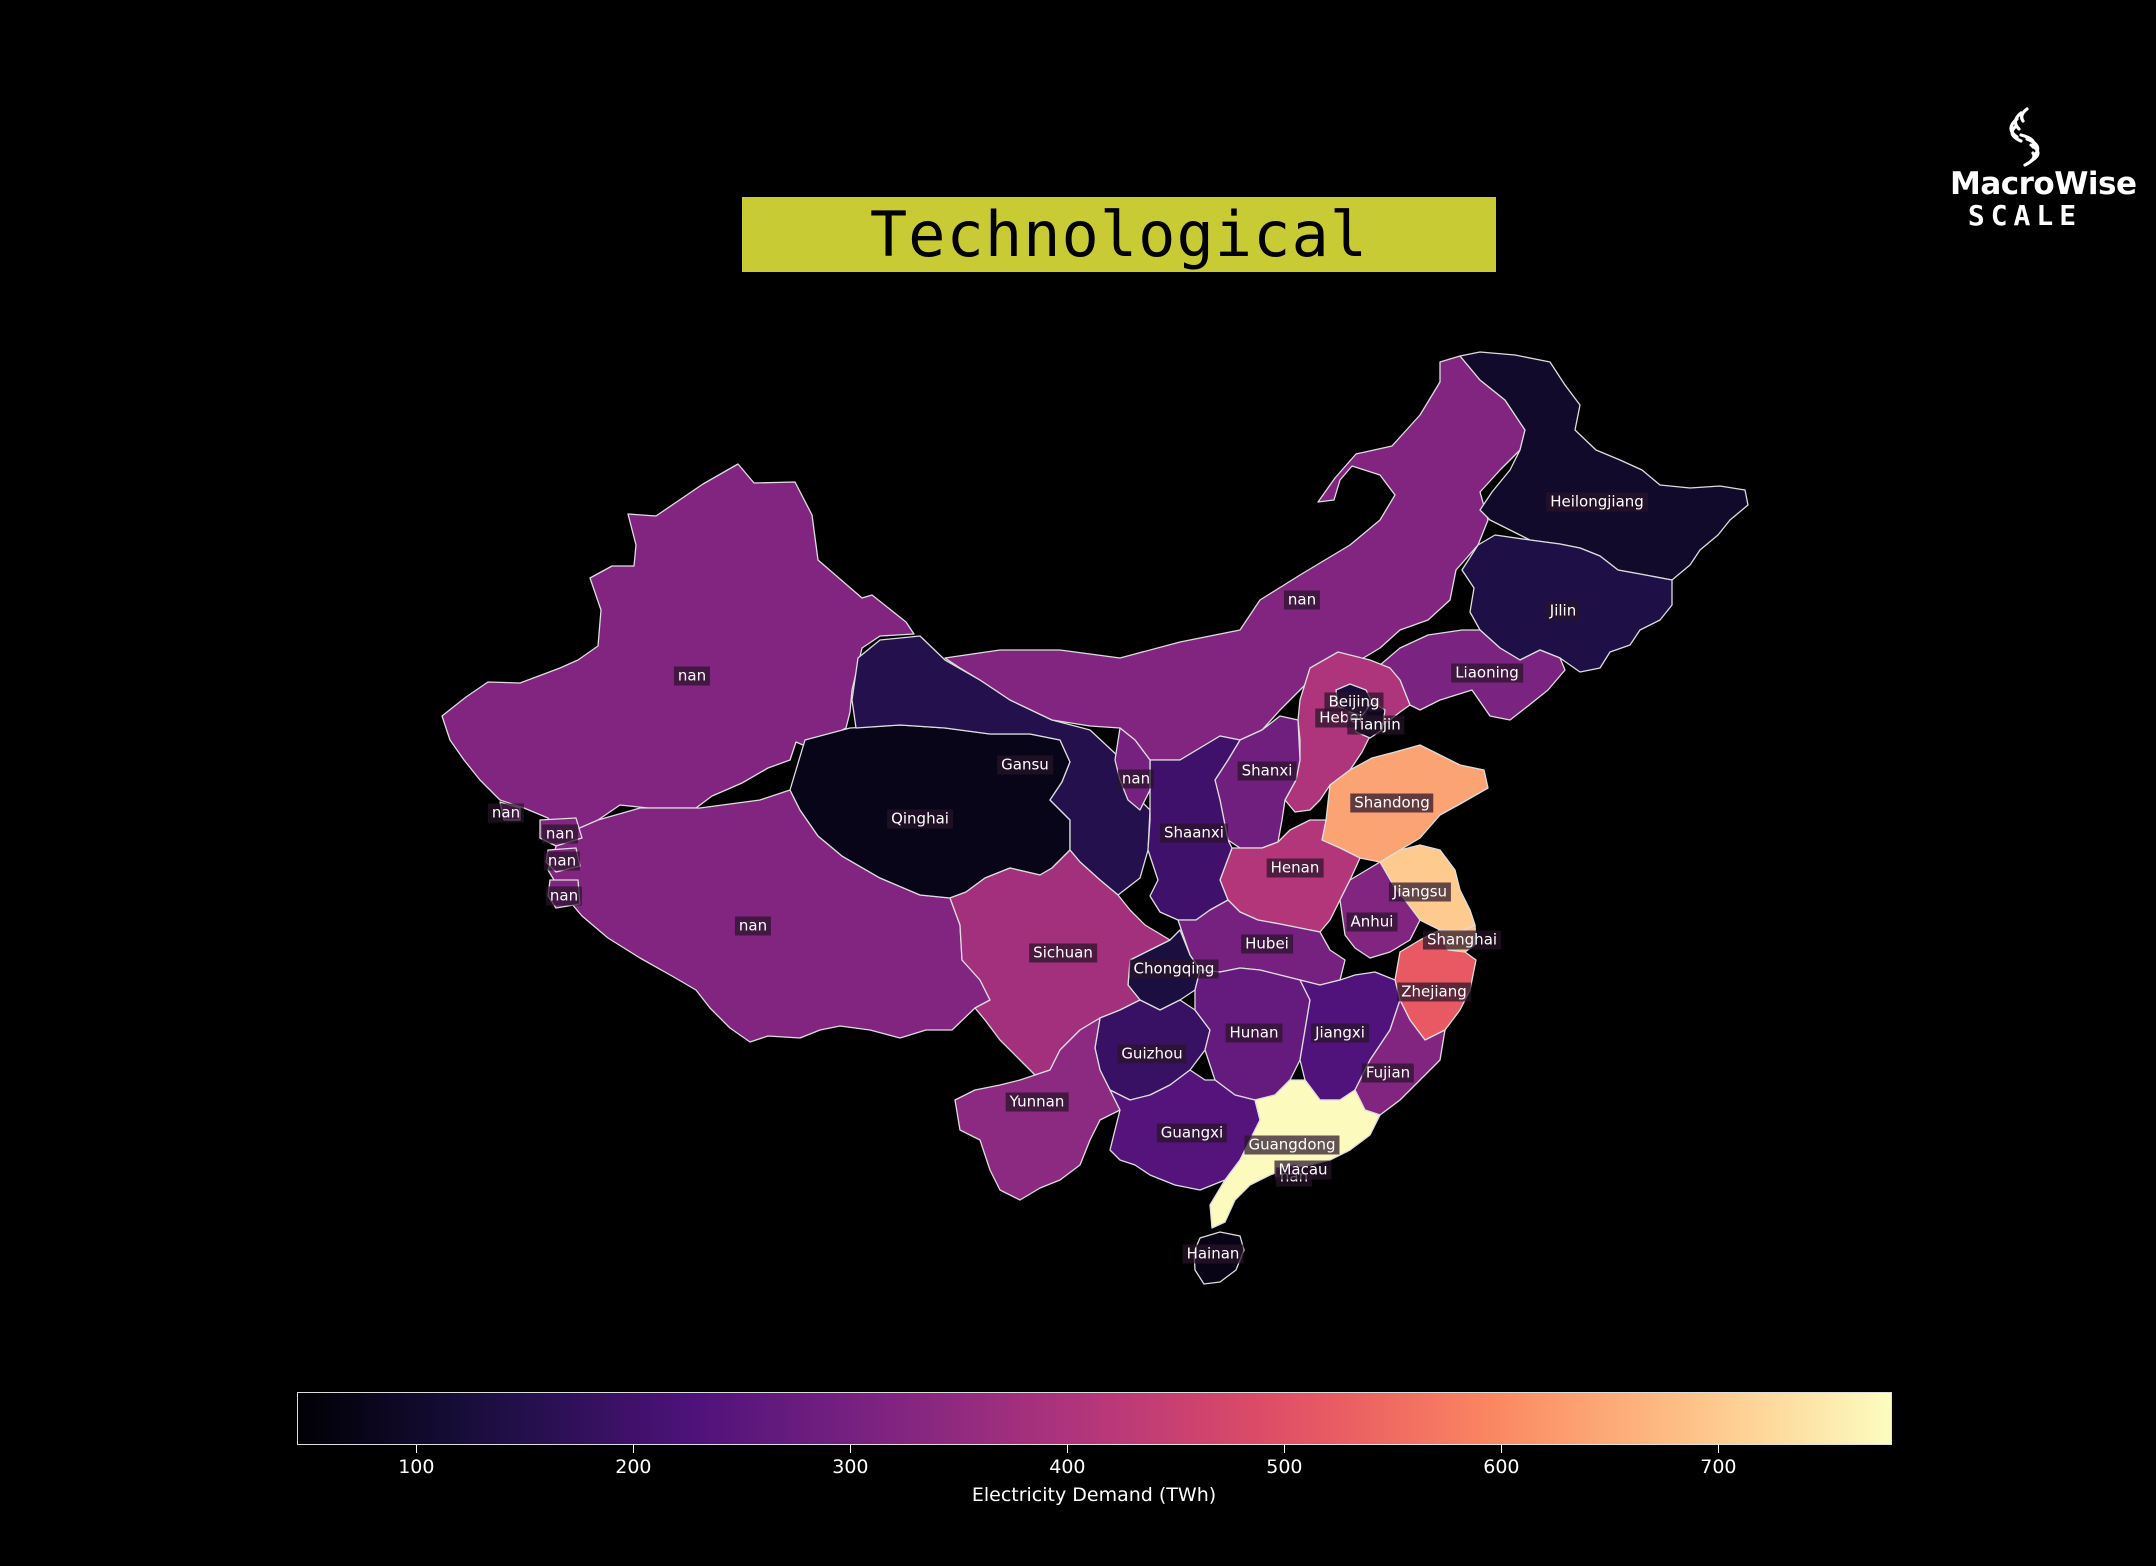 This screenshot has width=2156, height=1566. I want to click on province-label-kashmir-3: nan, so click(562, 861).